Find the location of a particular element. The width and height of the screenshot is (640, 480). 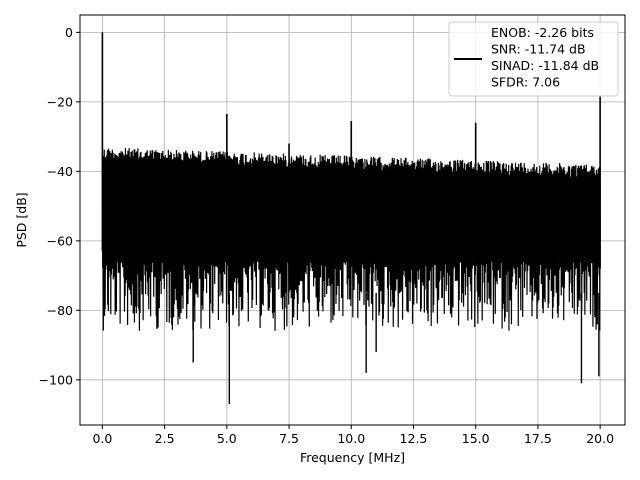

legend-box is located at coordinates (533, 59).